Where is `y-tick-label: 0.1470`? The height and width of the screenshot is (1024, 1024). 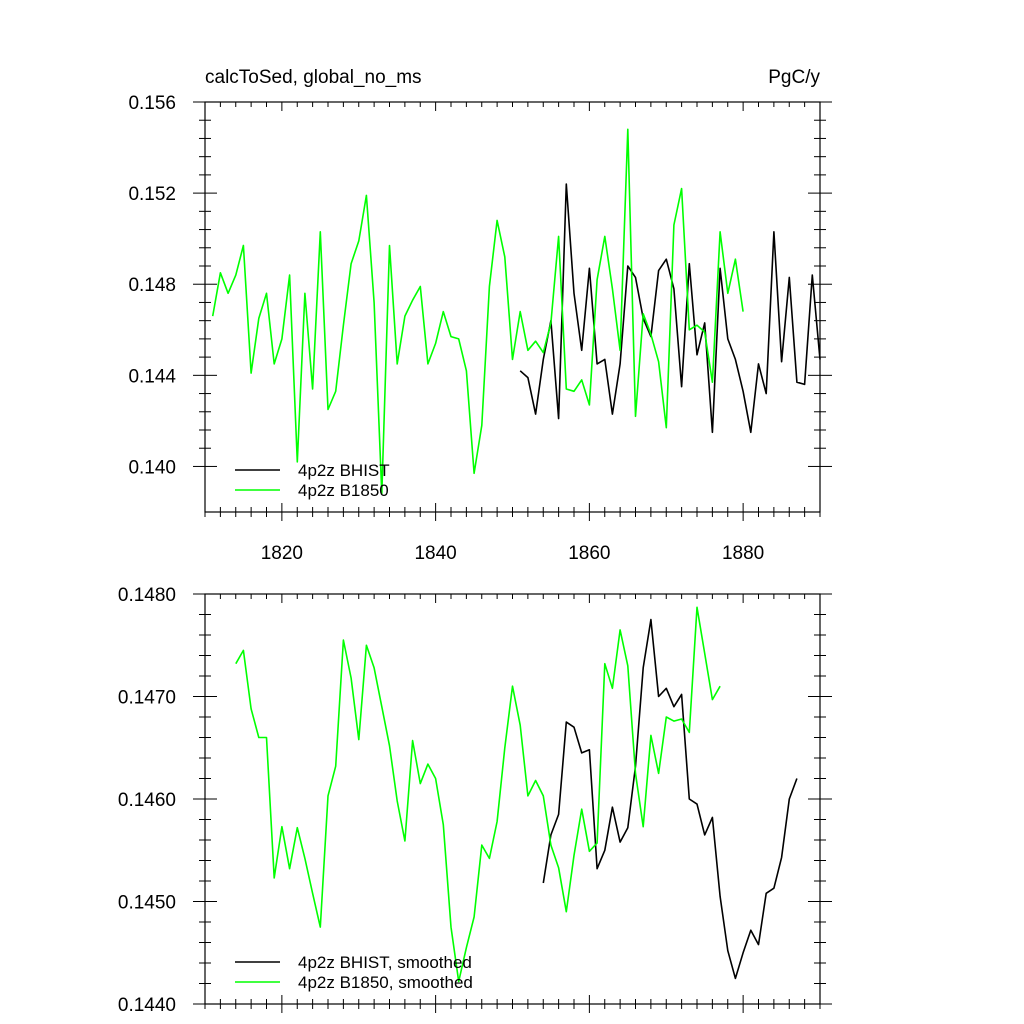 y-tick-label: 0.1470 is located at coordinates (147, 698).